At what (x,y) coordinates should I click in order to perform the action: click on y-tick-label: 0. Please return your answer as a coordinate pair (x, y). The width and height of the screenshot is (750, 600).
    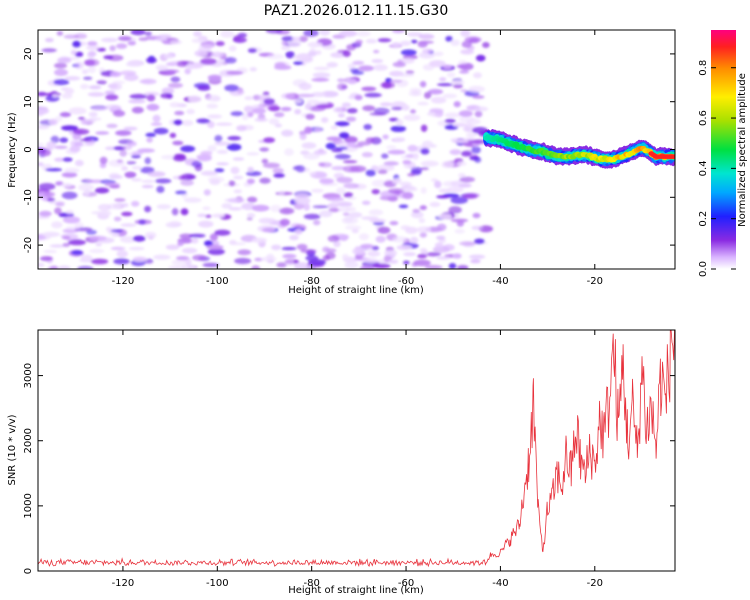
    Looking at the image, I should click on (28, 149).